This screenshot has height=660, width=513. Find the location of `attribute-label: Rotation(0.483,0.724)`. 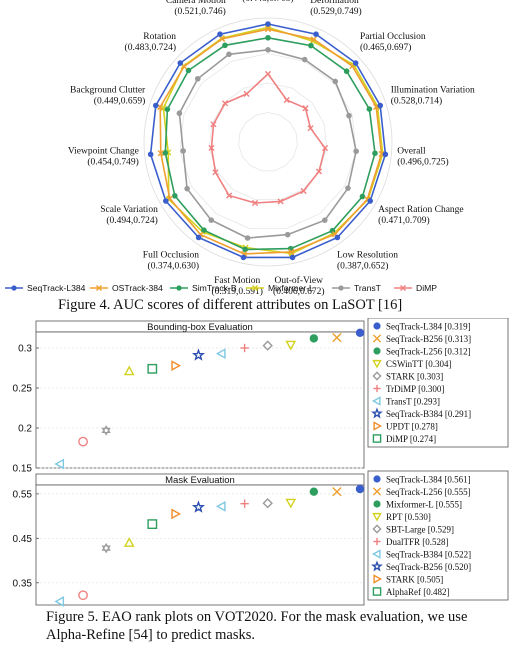

attribute-label: Rotation(0.483,0.724) is located at coordinates (151, 42).